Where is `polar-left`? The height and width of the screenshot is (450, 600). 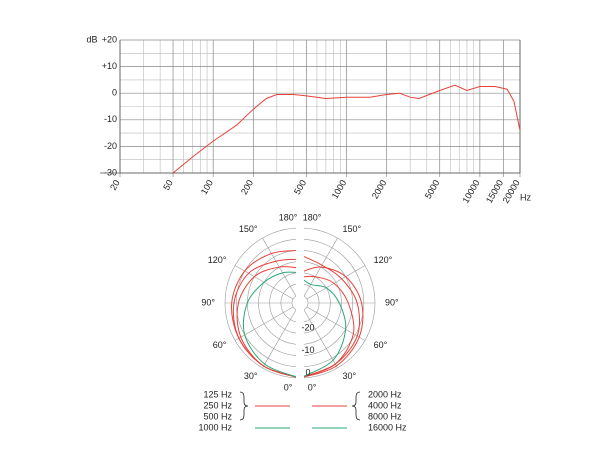
polar-left is located at coordinates (260, 303).